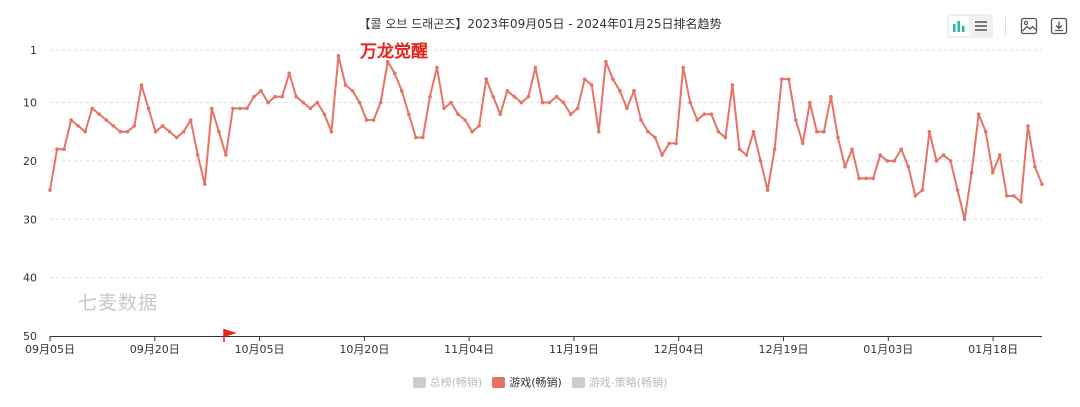  I want to click on bar-chart-icon, so click(959, 26).